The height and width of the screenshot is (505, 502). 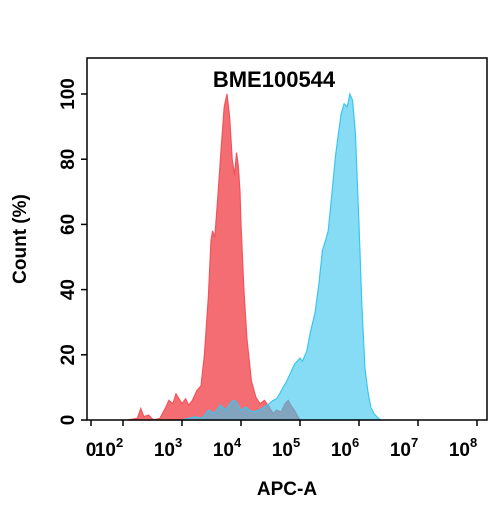 I want to click on chart-title: BME100544, so click(x=274, y=79).